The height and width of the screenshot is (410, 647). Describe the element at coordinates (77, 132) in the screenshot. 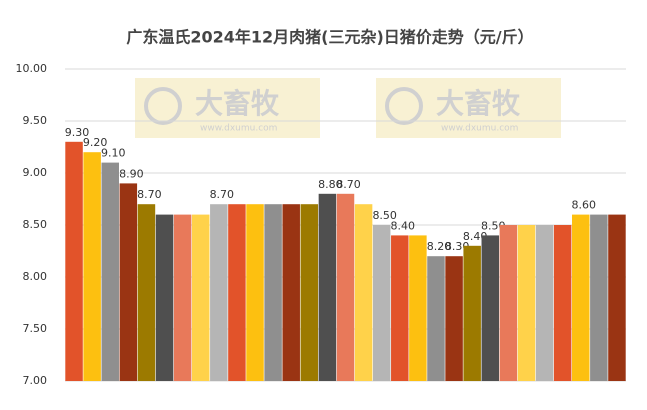

I see `value-label: 9.30` at that location.